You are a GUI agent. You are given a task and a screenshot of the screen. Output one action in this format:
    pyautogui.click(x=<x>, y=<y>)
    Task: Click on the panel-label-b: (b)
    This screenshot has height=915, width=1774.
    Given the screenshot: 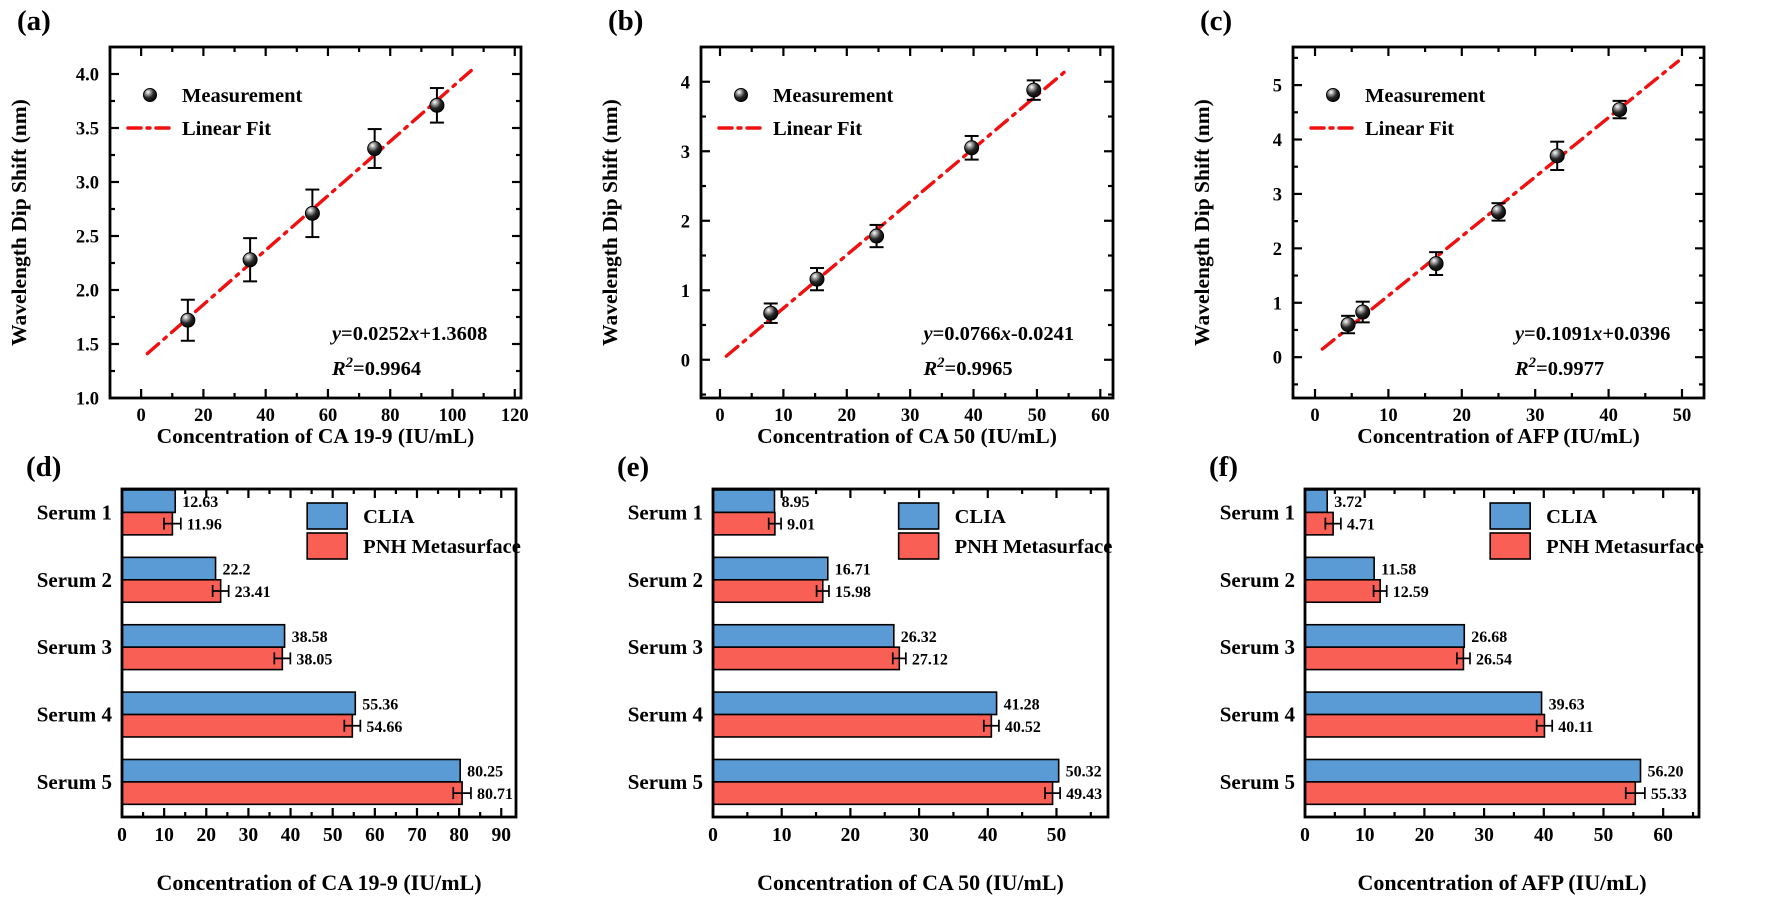 What is the action you would take?
    pyautogui.click(x=626, y=21)
    